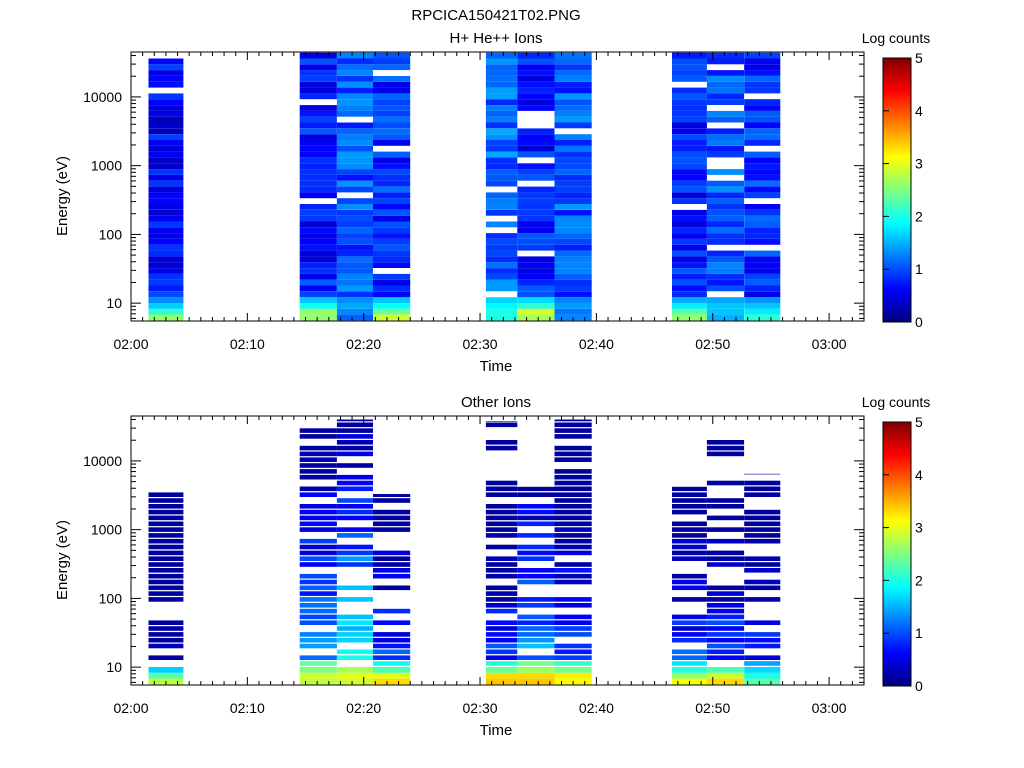 The width and height of the screenshot is (1024, 768). What do you see at coordinates (496, 730) in the screenshot?
I see `x-axis-label: Time` at bounding box center [496, 730].